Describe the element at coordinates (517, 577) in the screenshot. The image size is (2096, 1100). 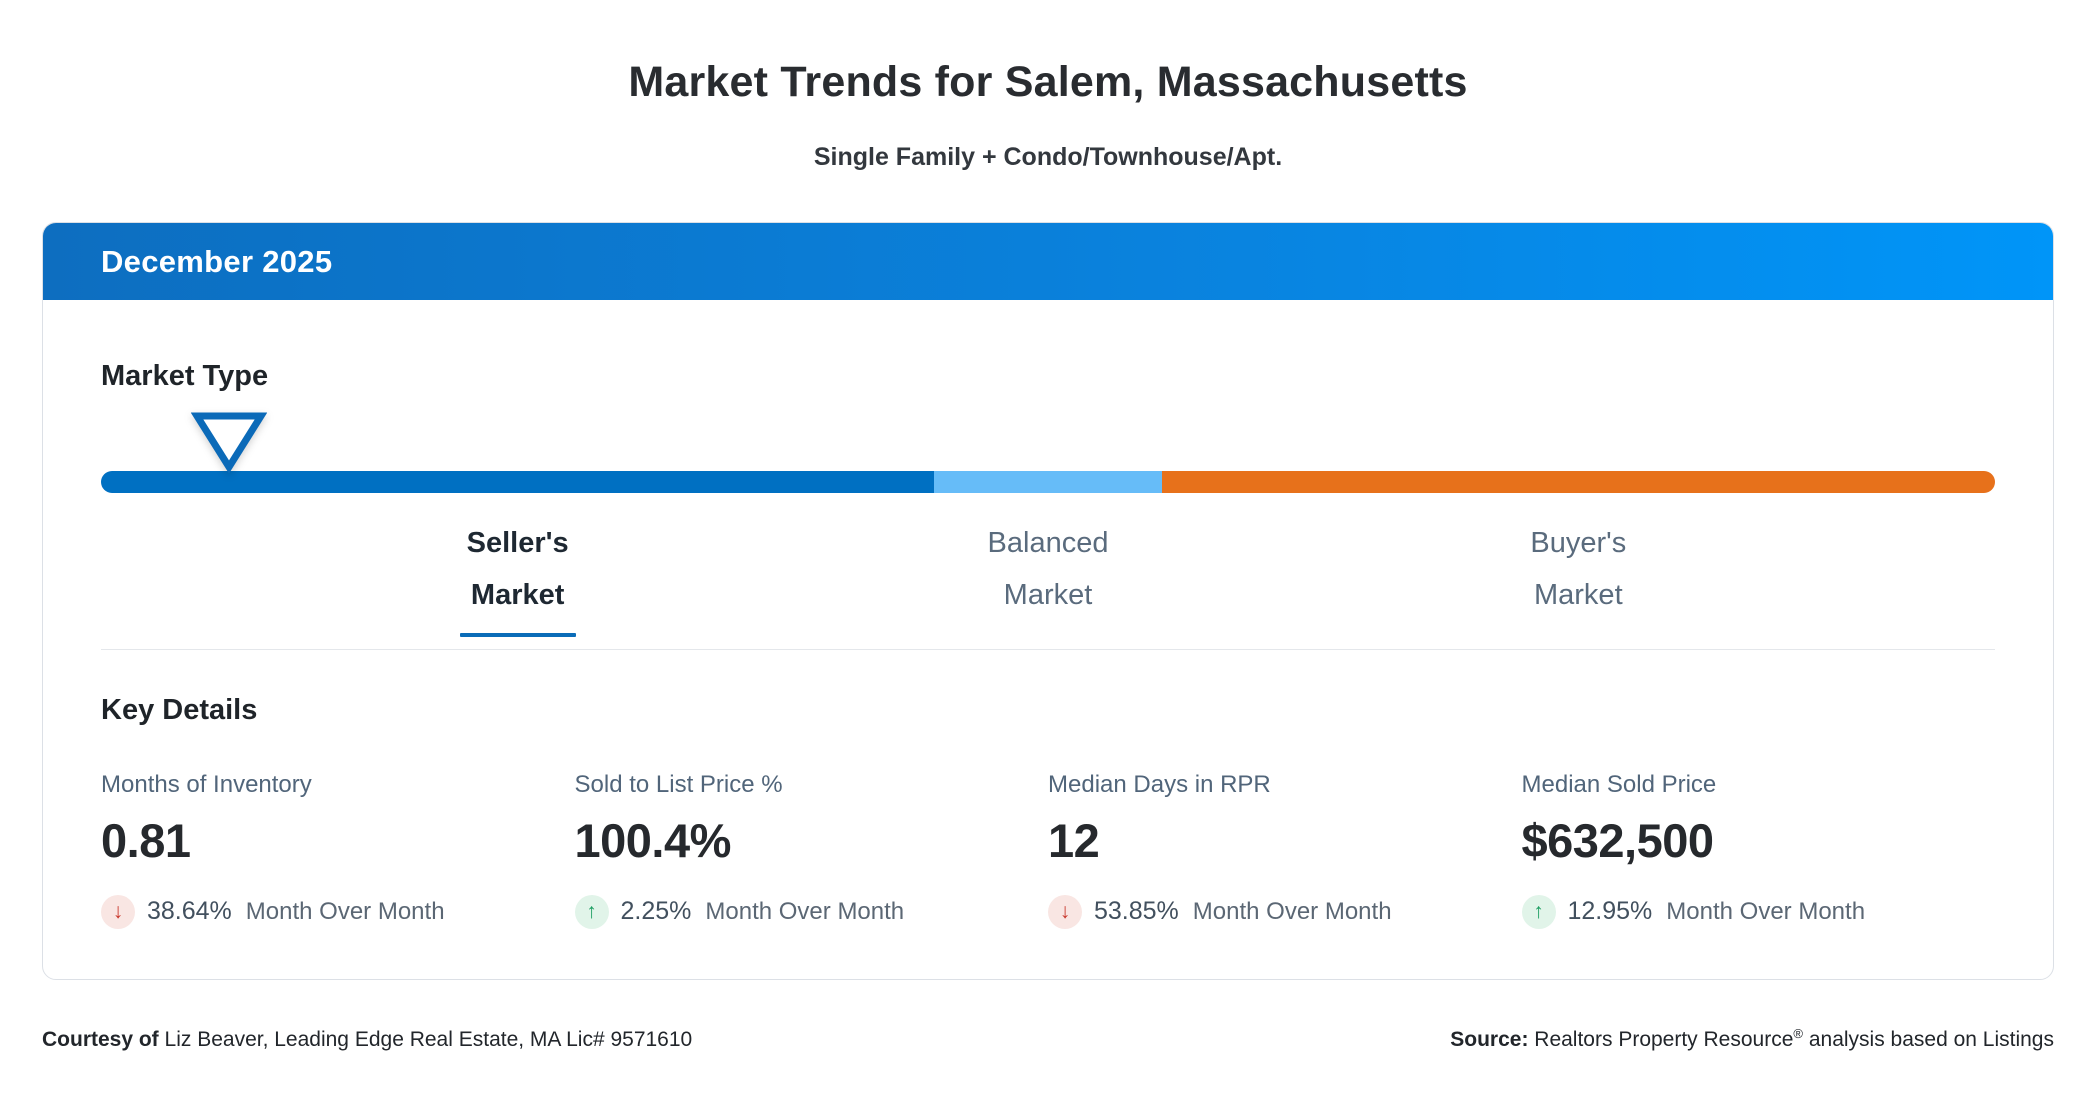
I see `market-label-sellers: Seller's Market` at that location.